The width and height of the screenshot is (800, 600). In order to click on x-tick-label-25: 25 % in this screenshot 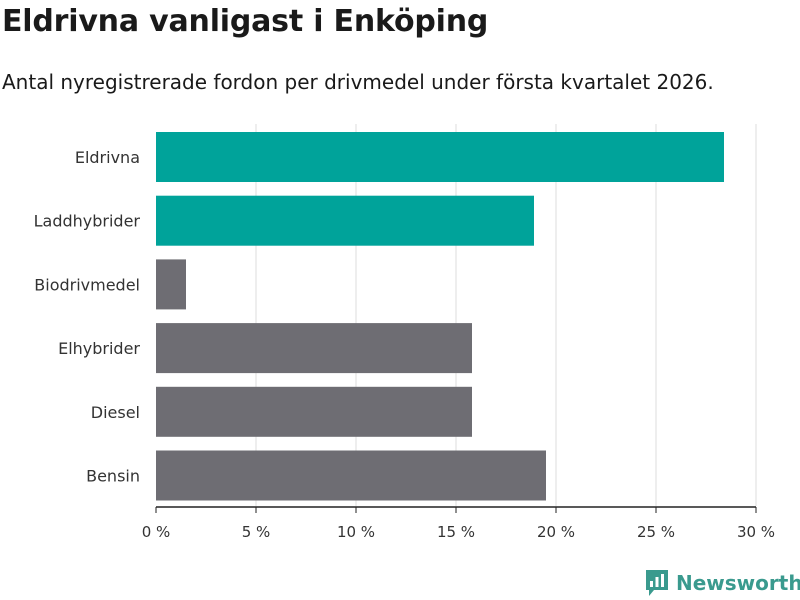, I will do `click(656, 532)`.